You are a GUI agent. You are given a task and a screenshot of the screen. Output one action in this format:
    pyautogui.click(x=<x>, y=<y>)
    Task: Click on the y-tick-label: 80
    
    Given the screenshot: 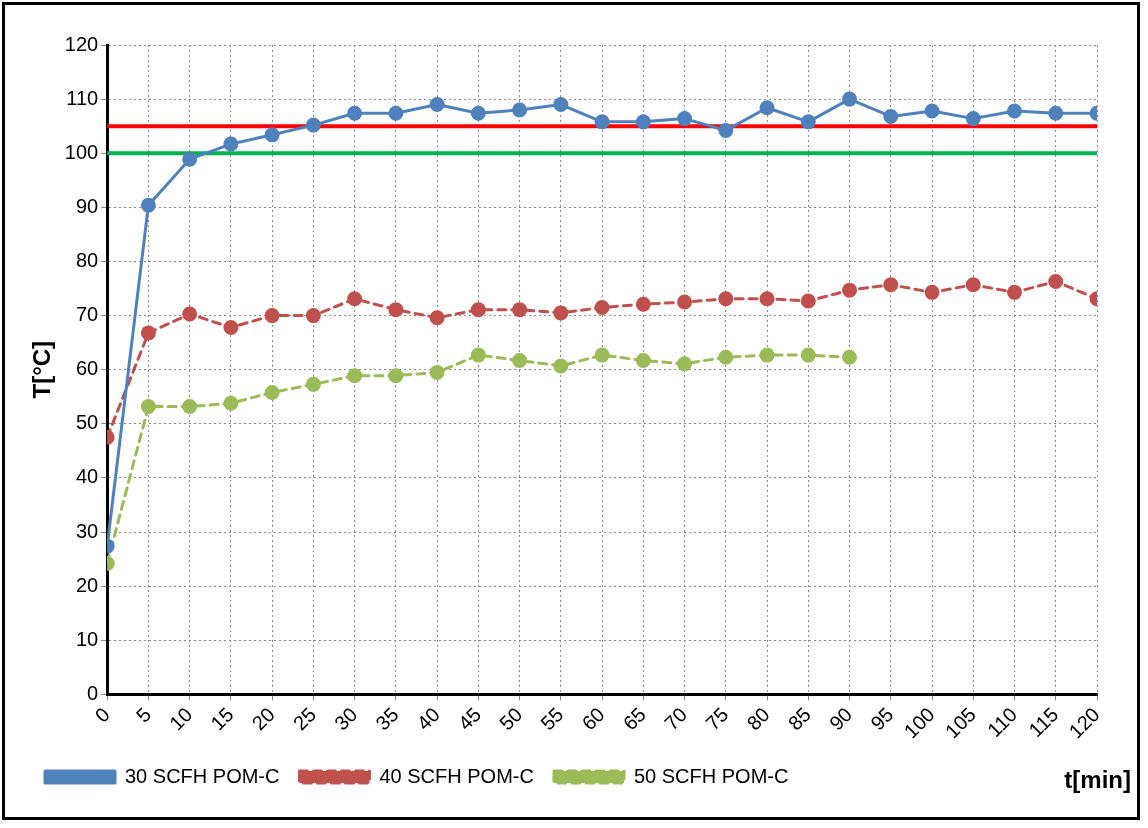 What is the action you would take?
    pyautogui.click(x=87, y=259)
    